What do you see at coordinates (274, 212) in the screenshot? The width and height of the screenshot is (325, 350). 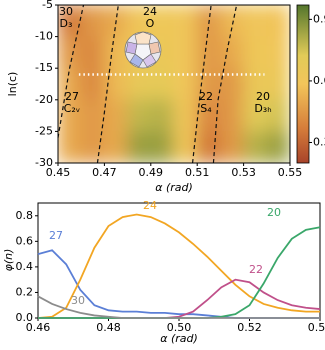 I see `series-label: 20` at bounding box center [274, 212].